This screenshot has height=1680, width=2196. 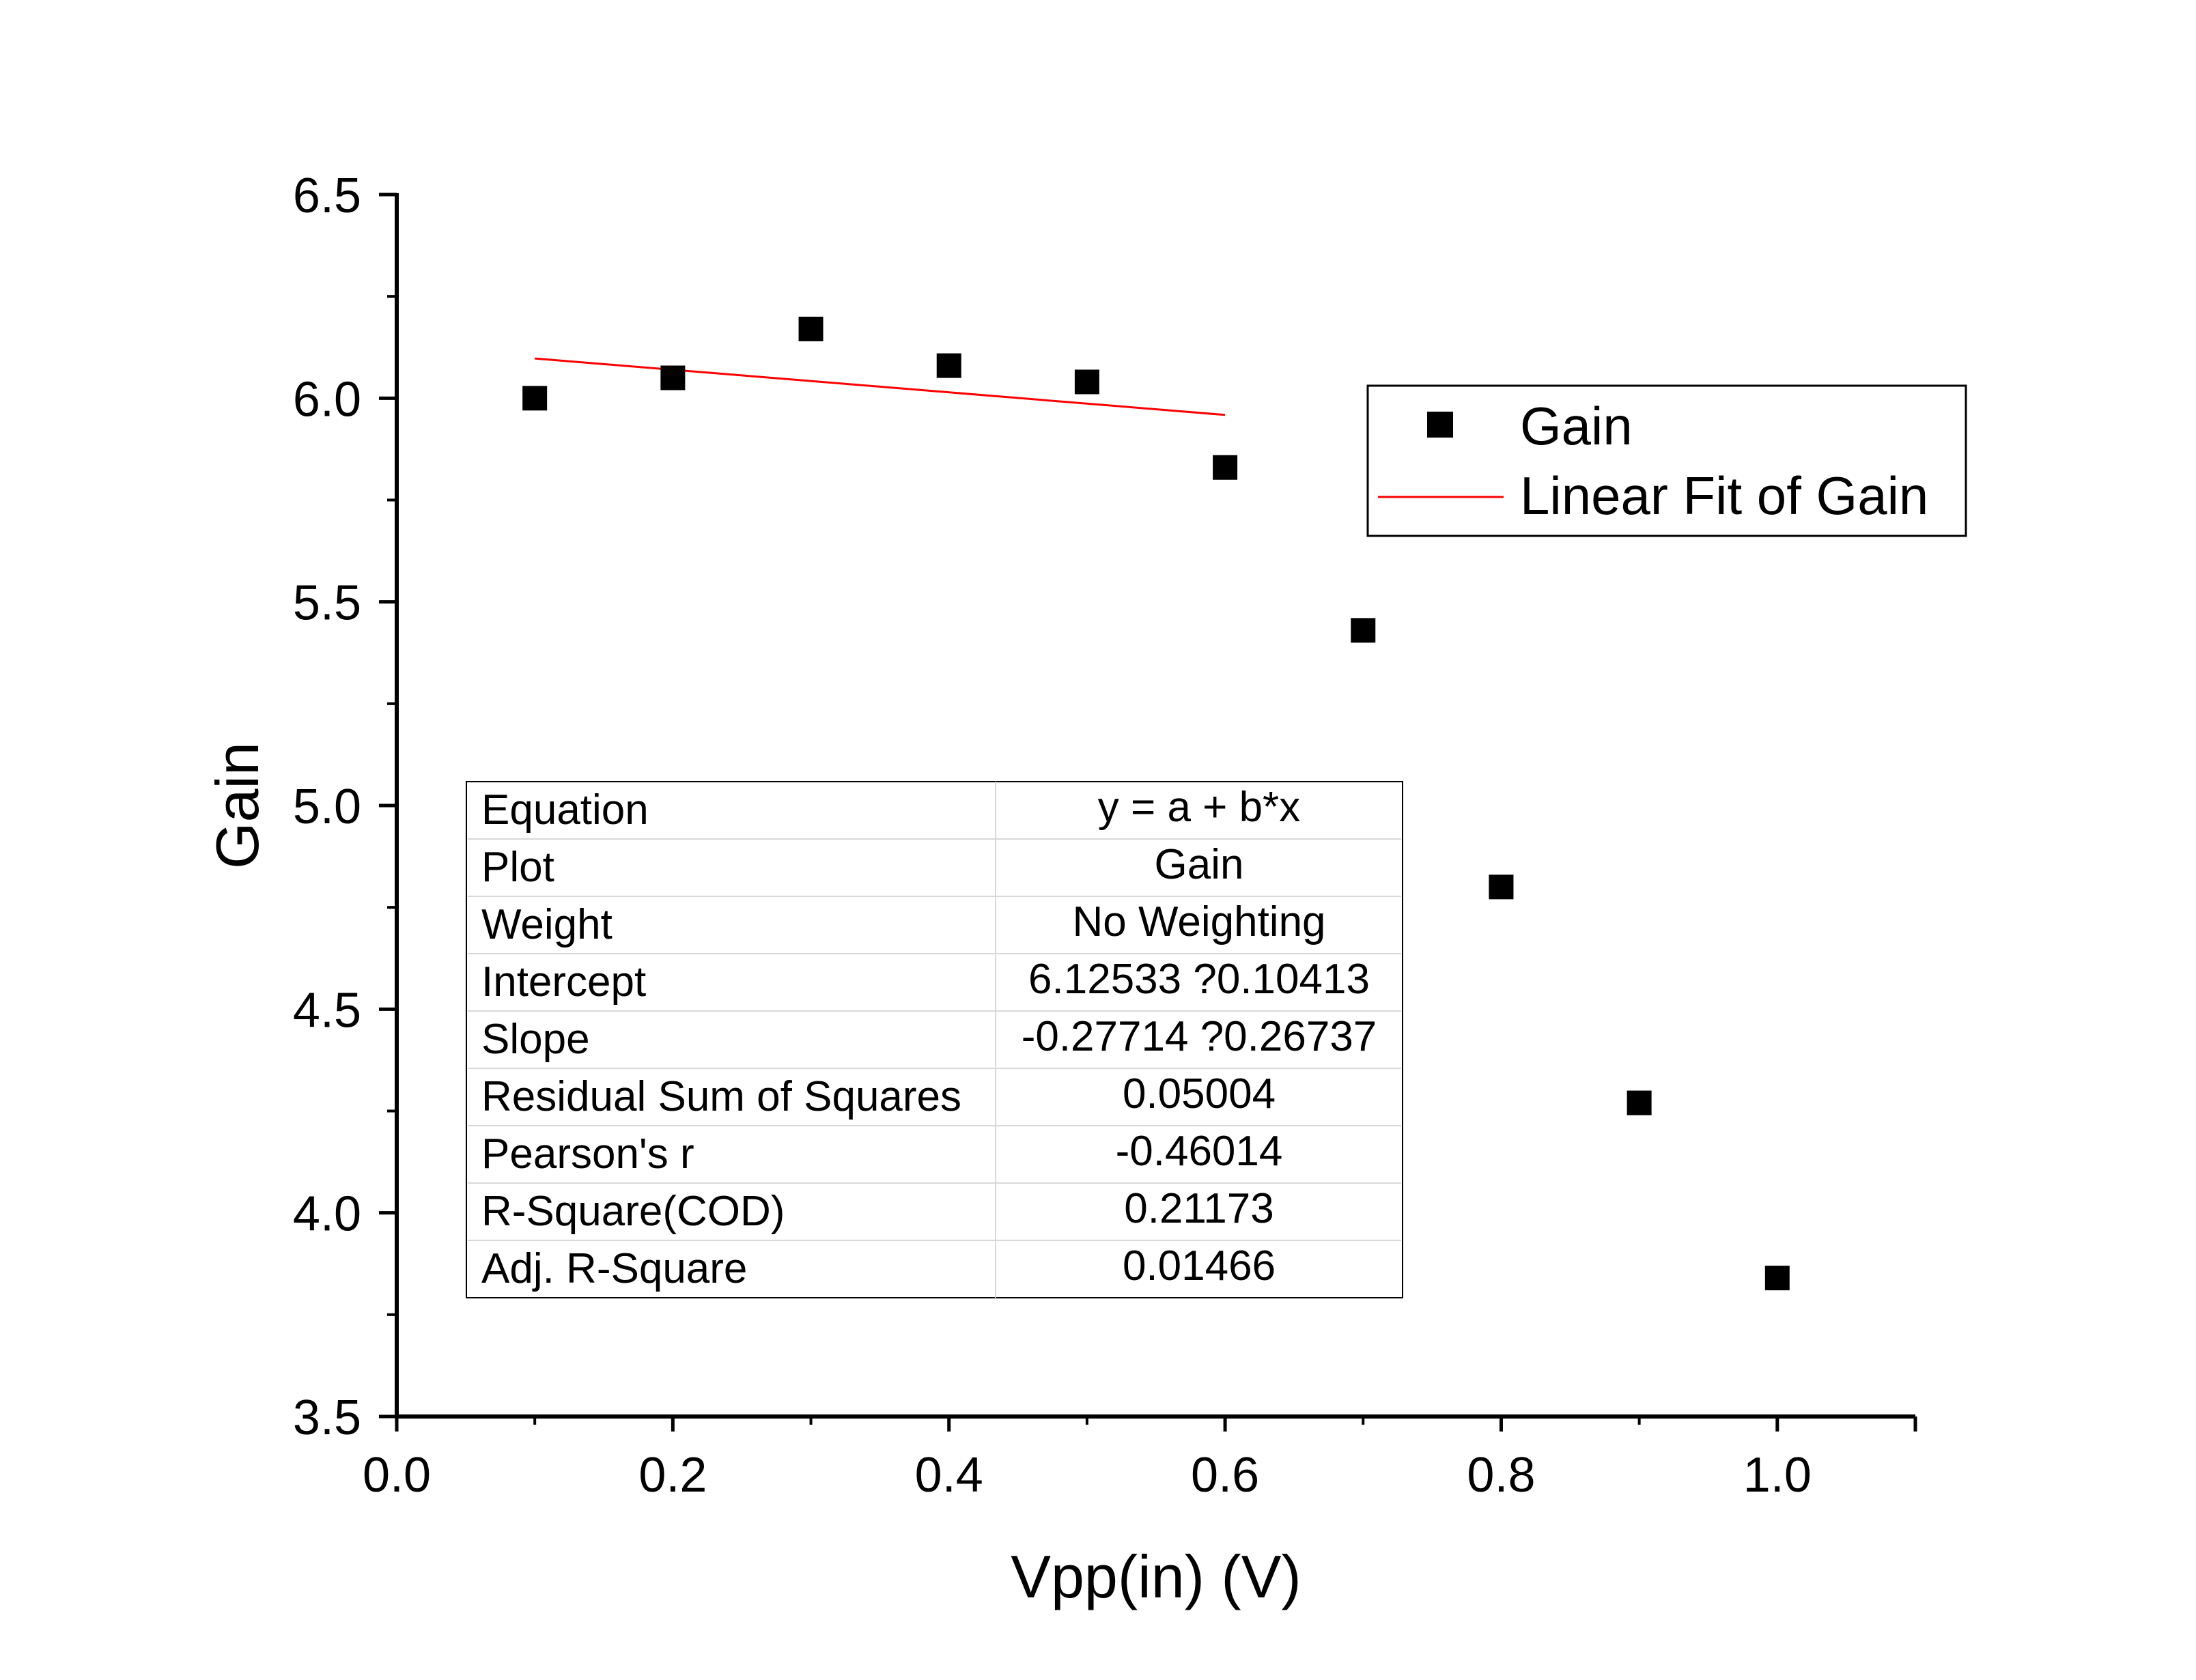 I want to click on table-row-value: -0.27714 ?0.26737, so click(x=1200, y=1036).